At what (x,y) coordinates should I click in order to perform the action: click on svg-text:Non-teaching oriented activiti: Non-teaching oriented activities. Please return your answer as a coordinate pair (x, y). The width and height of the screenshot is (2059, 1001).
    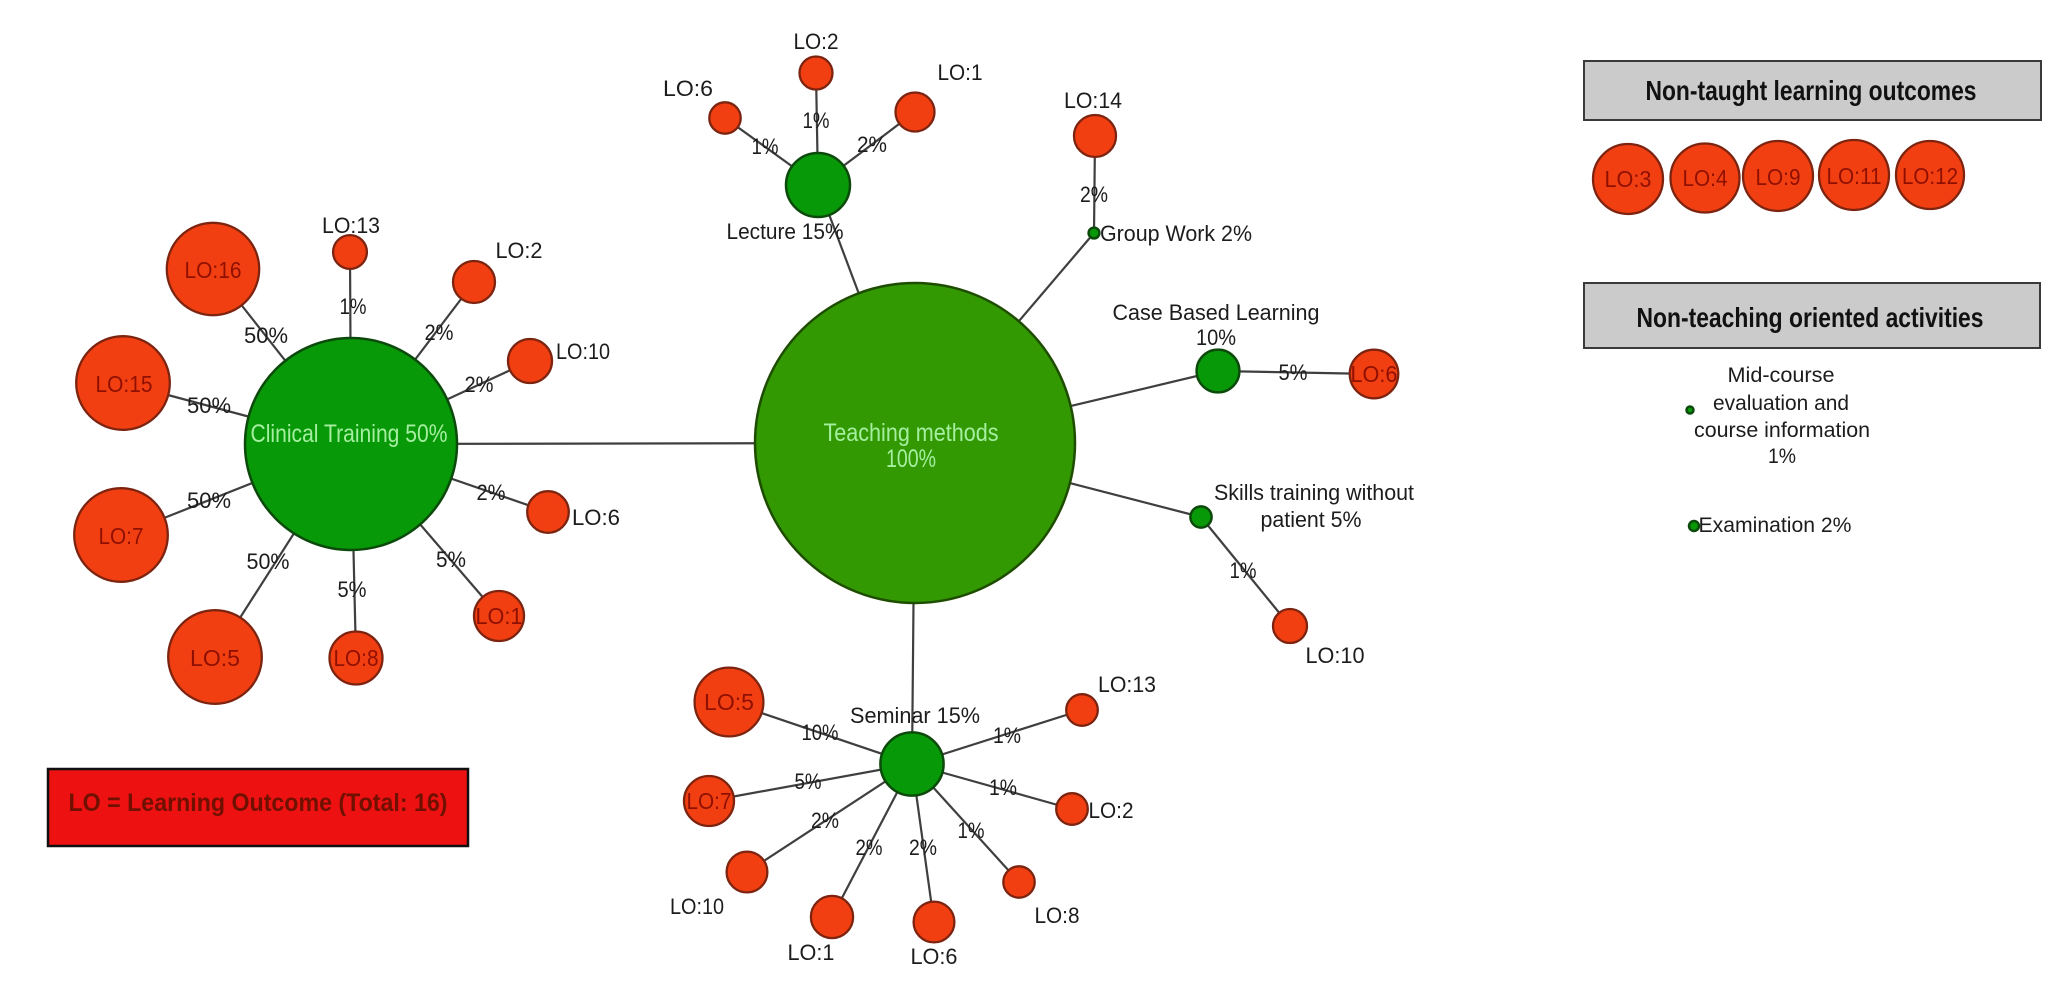
    Looking at the image, I should click on (1810, 317).